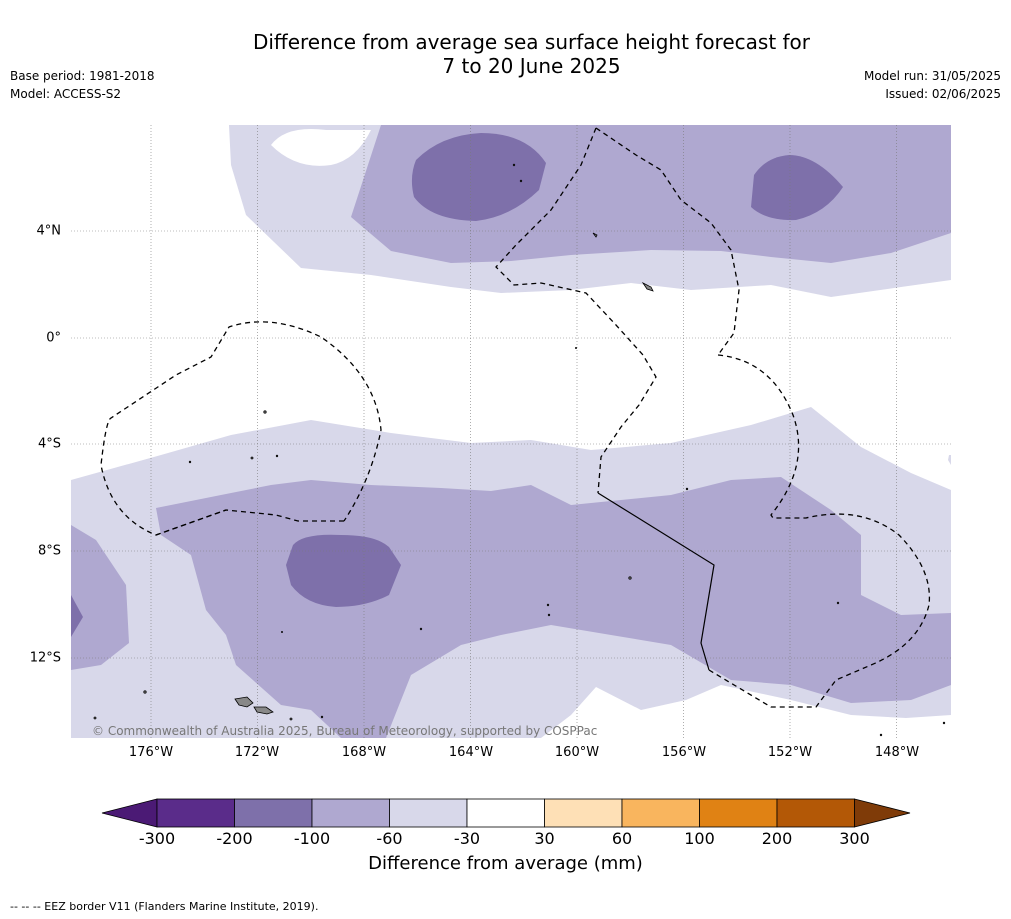  What do you see at coordinates (699, 838) in the screenshot?
I see `colorbar-tick-label: 100` at bounding box center [699, 838].